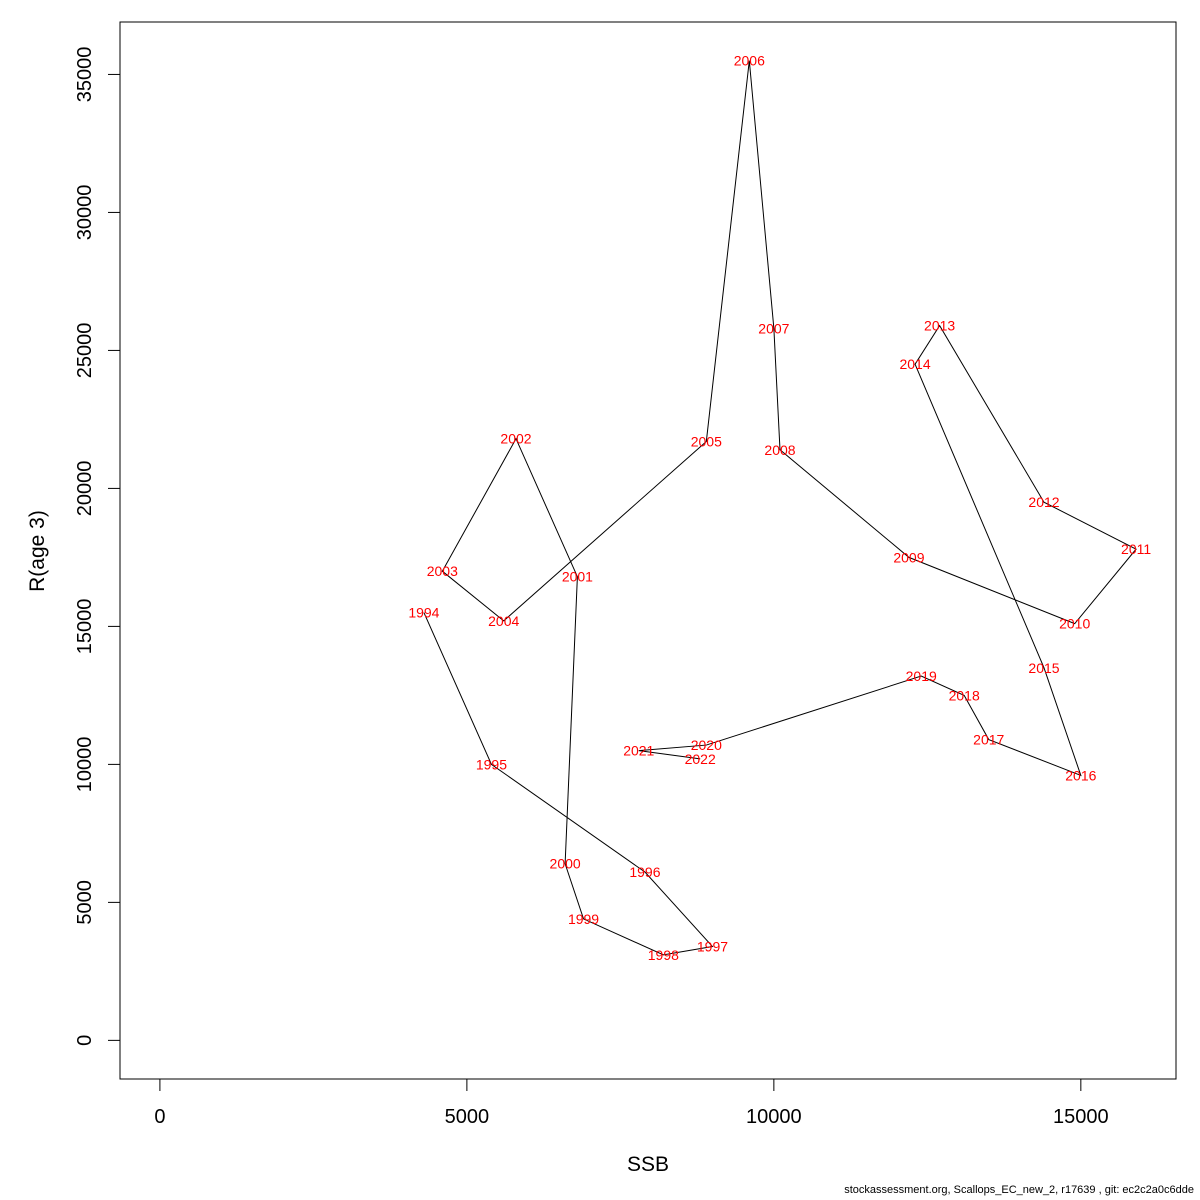 This screenshot has width=1200, height=1200. I want to click on y-tick-label: 30000, so click(85, 213).